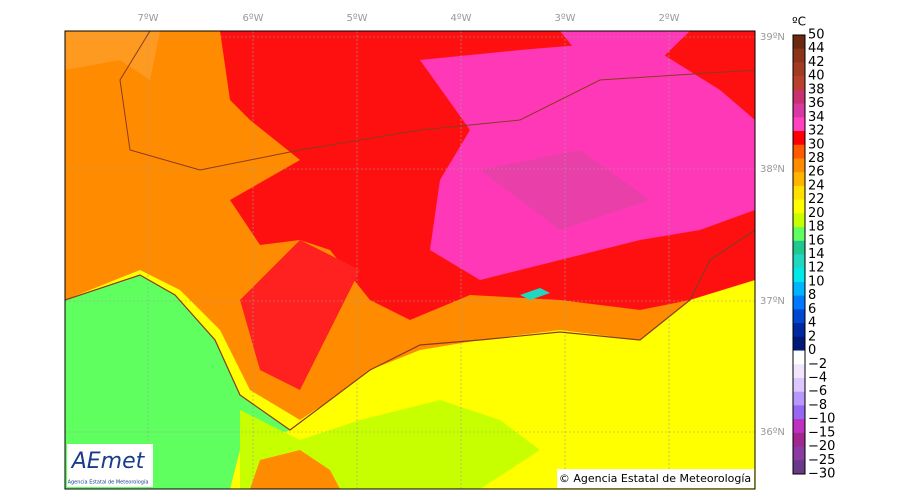 The image size is (897, 501). I want to click on colorbar-label: −25, so click(821, 460).